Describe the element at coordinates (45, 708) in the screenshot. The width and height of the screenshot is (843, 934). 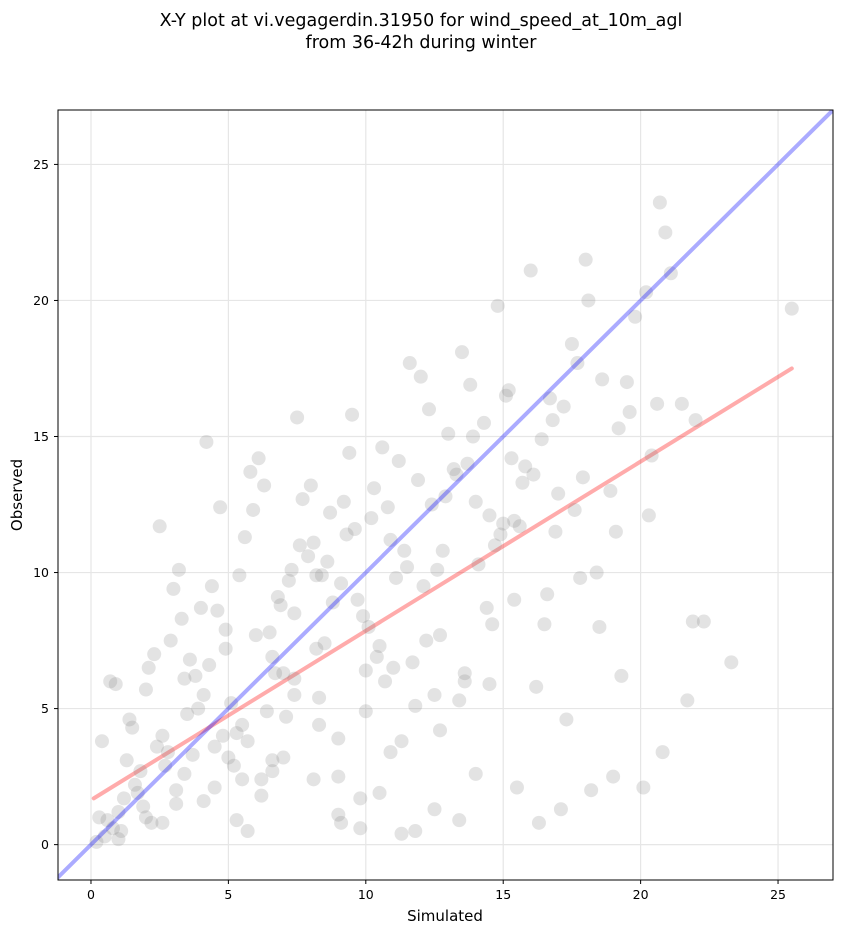
I see `y-tick-label-1: 5` at that location.